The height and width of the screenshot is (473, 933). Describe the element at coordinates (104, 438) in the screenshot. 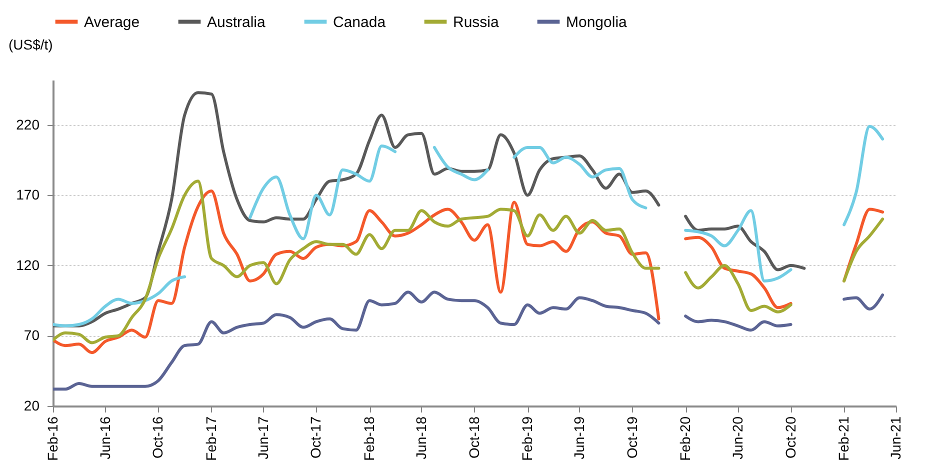

I see `x-tick-label: Jun-16` at that location.